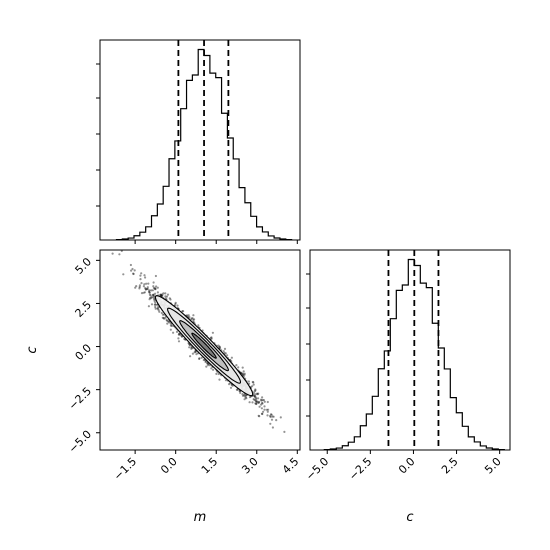 This screenshot has width=550, height=550. I want to click on hist-c-panel, so click(410, 350).